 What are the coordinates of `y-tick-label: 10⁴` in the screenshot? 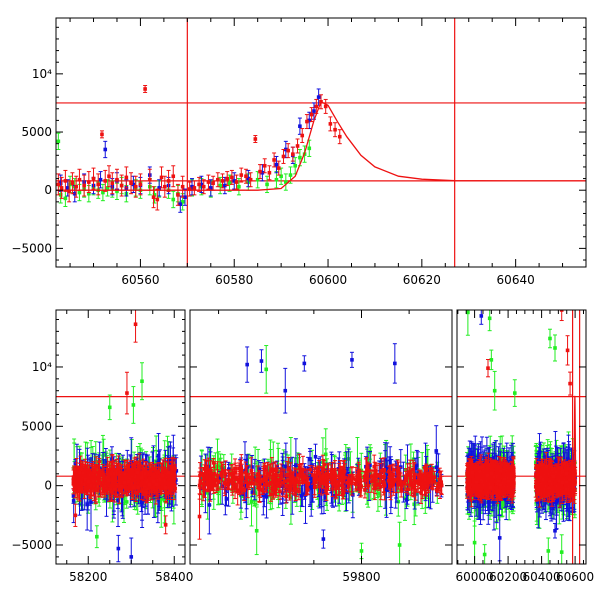 It's located at (42, 367).